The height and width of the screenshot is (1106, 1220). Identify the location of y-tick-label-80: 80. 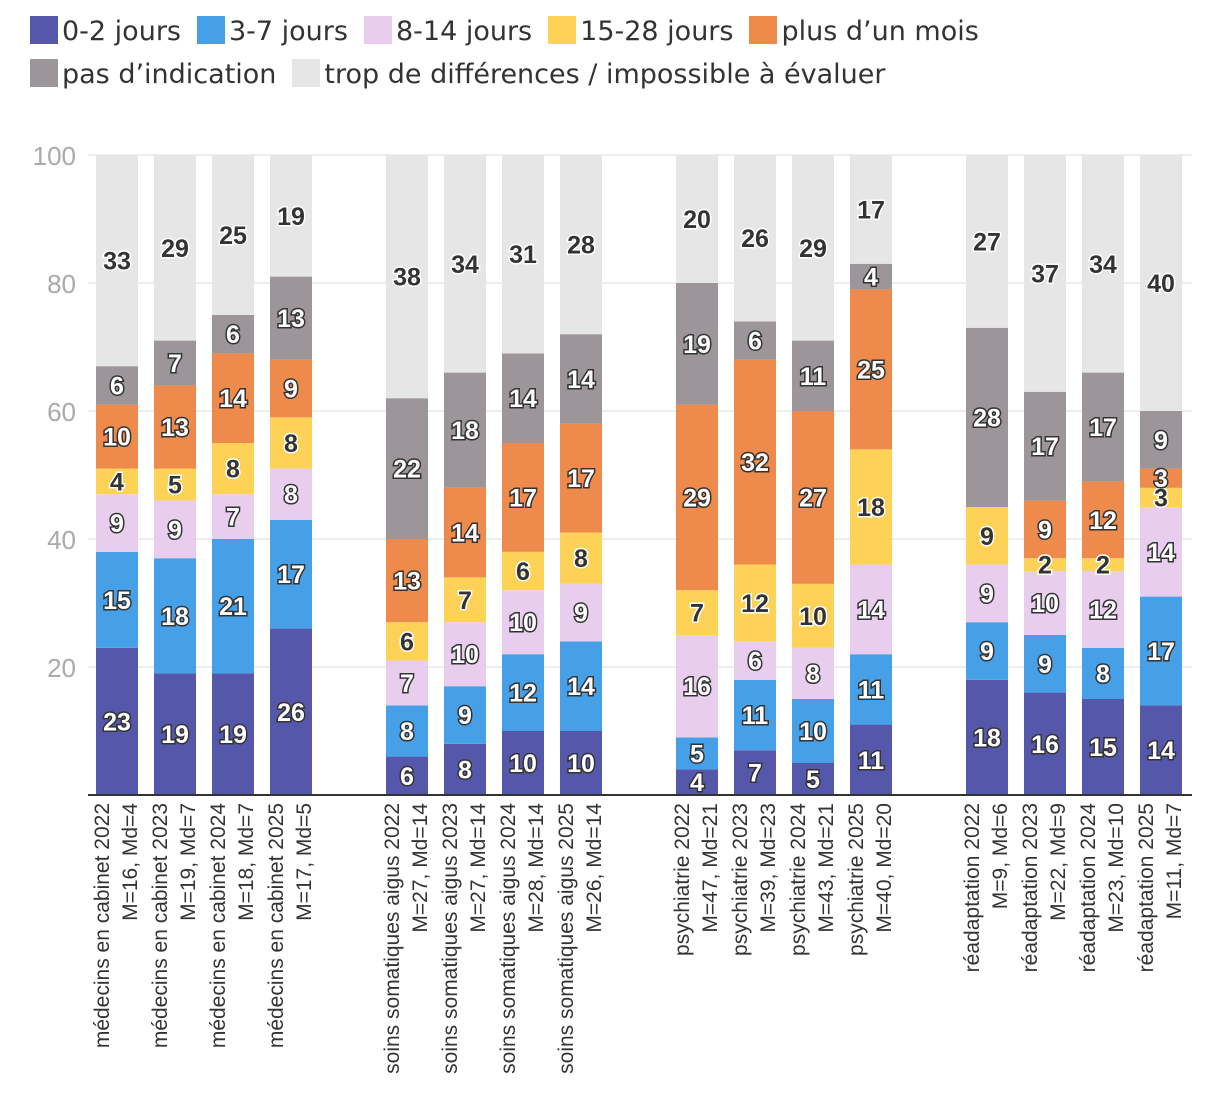
(61, 284).